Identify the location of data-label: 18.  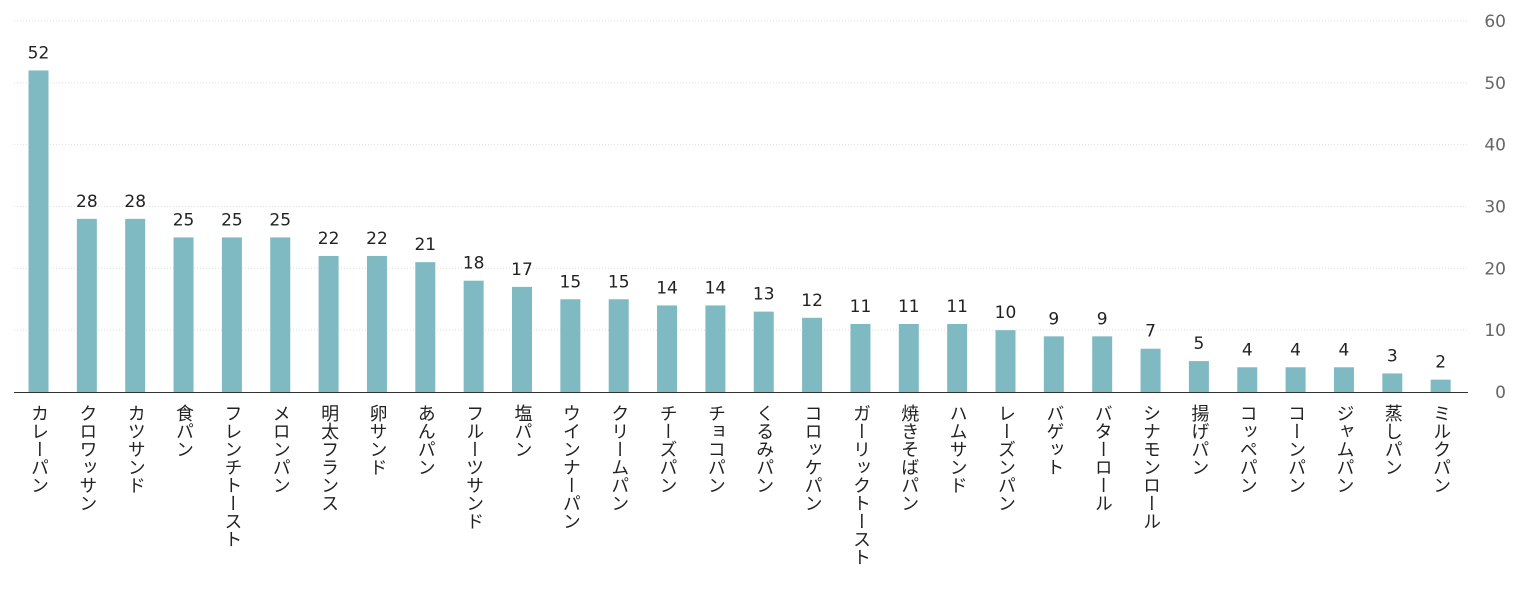
(474, 264).